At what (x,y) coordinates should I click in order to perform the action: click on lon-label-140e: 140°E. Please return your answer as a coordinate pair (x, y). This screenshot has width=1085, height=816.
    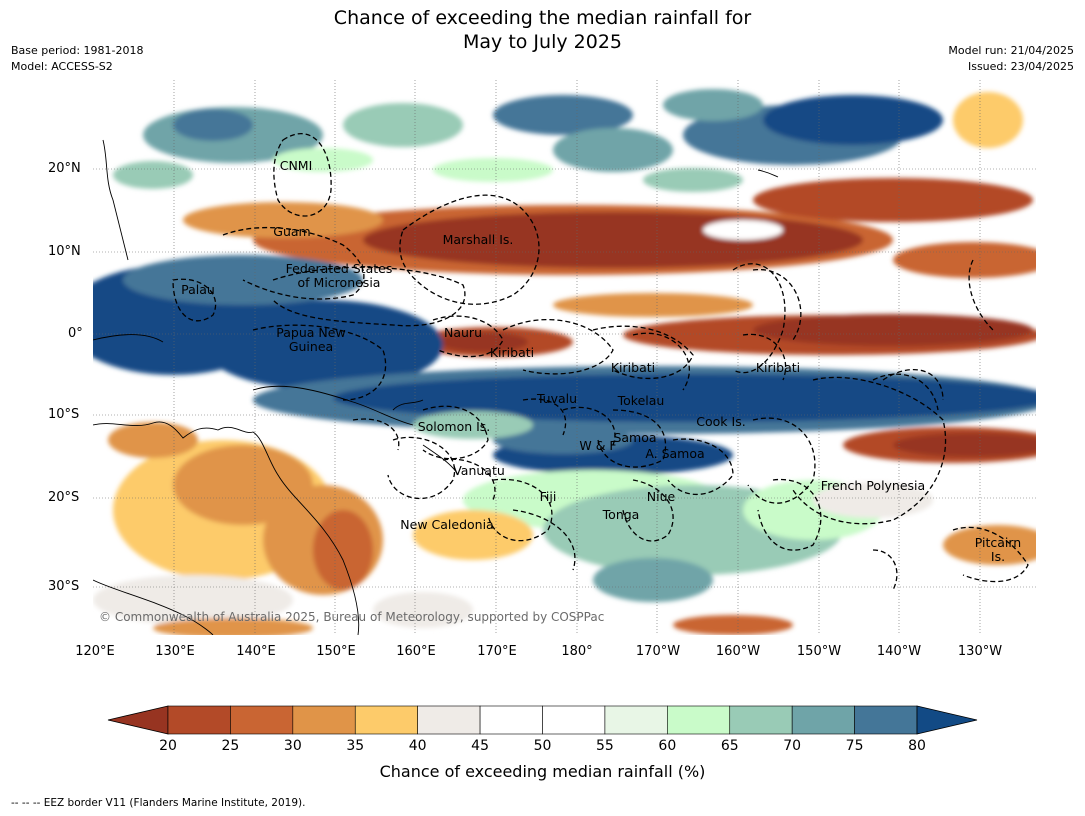
    Looking at the image, I should click on (256, 651).